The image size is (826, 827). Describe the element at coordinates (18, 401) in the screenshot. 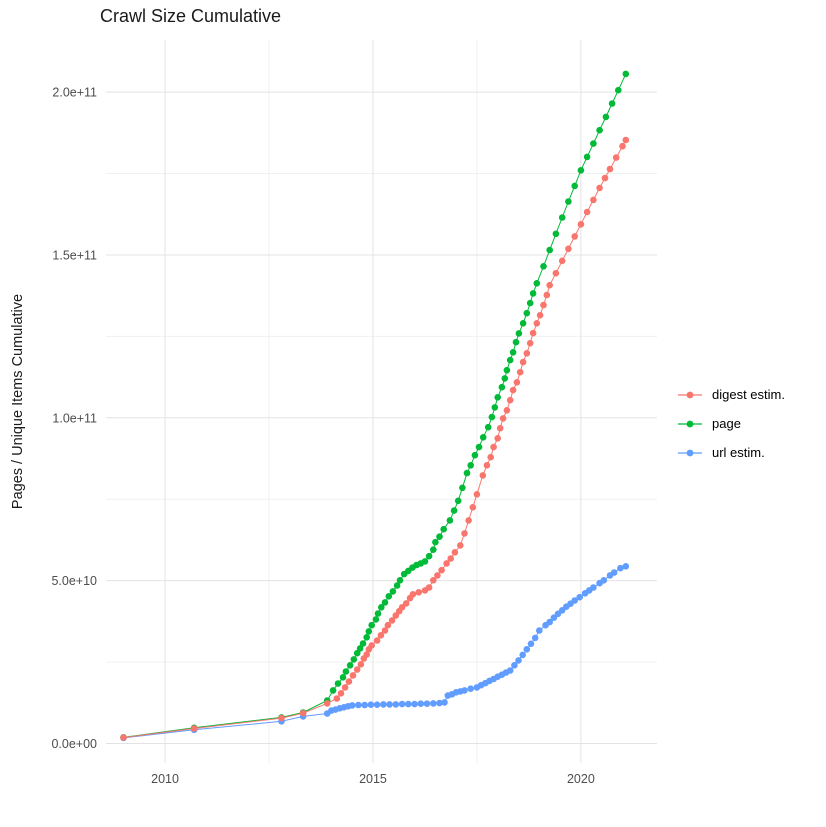

I see `y-axis-title: Pages / Unique Items Cumulative` at that location.